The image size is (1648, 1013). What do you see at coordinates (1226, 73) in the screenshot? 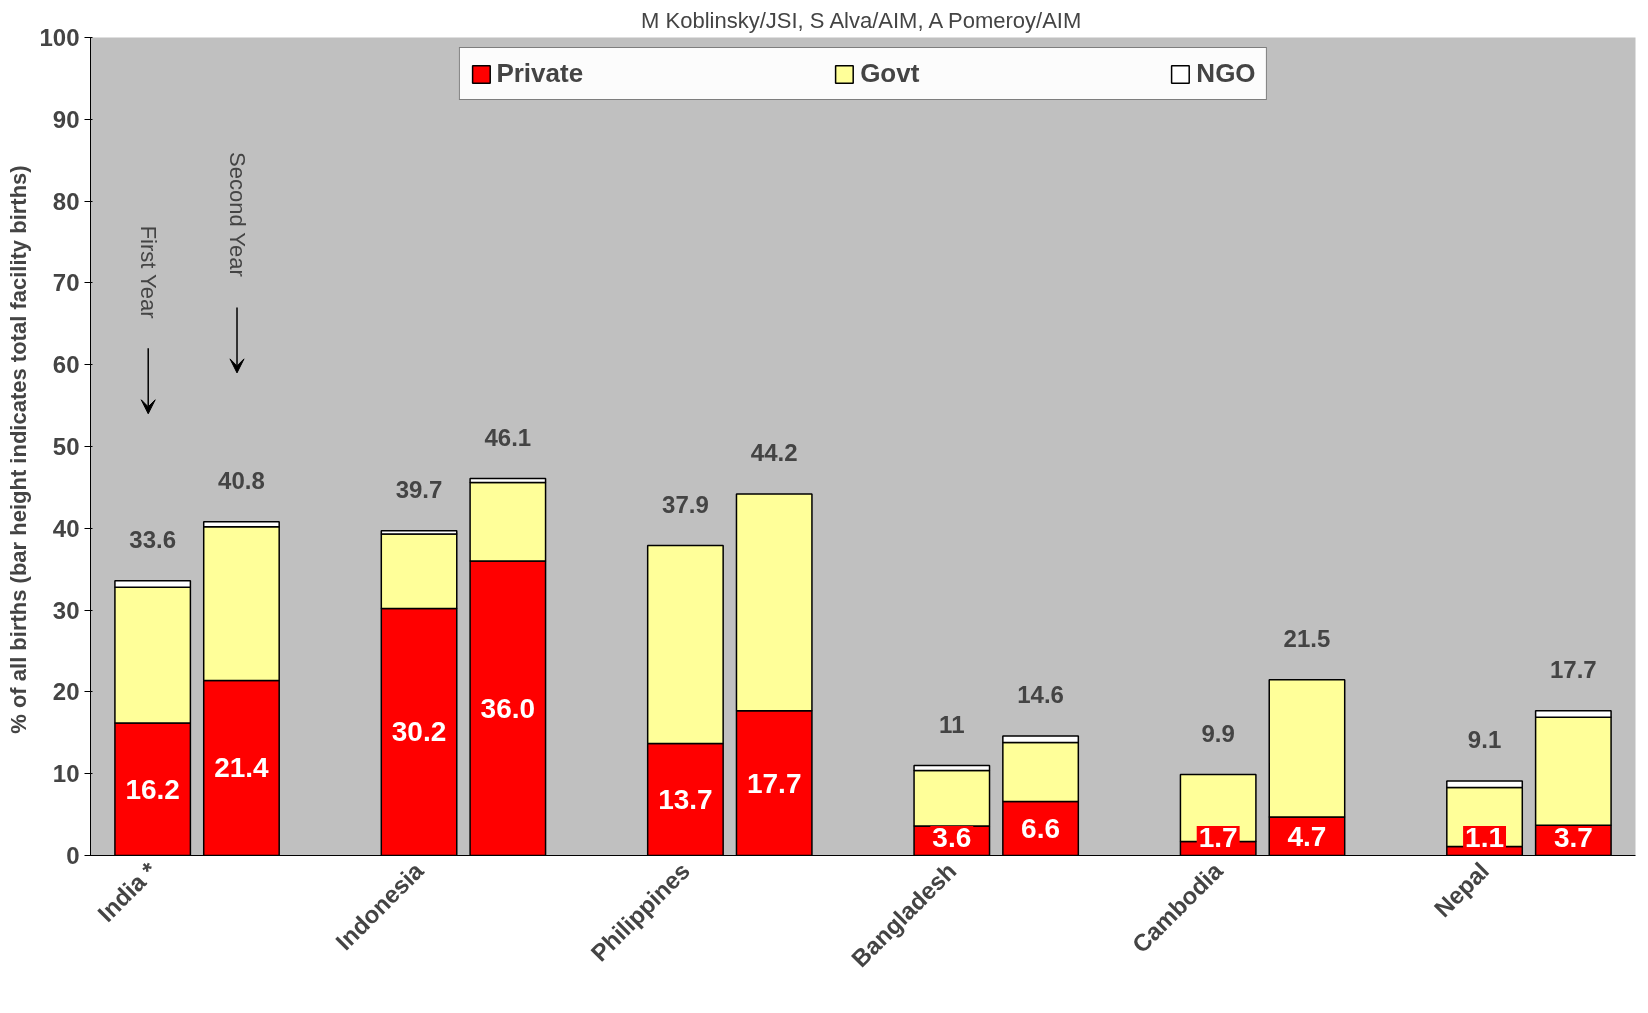
I see `legend-label: NGO` at bounding box center [1226, 73].